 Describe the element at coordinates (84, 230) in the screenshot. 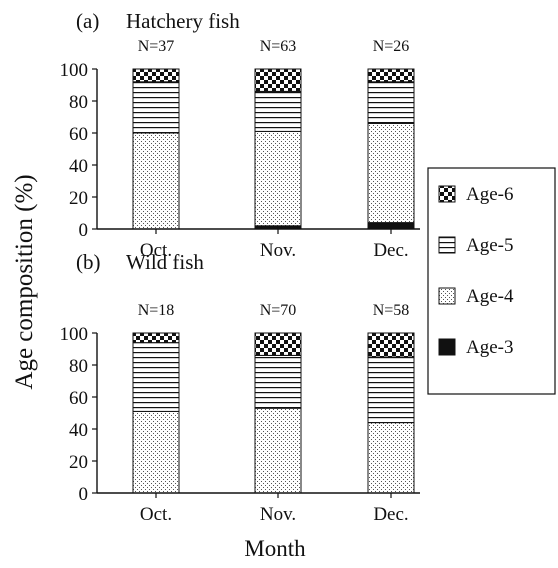

I see `y-tick-label-a-0: 0` at that location.